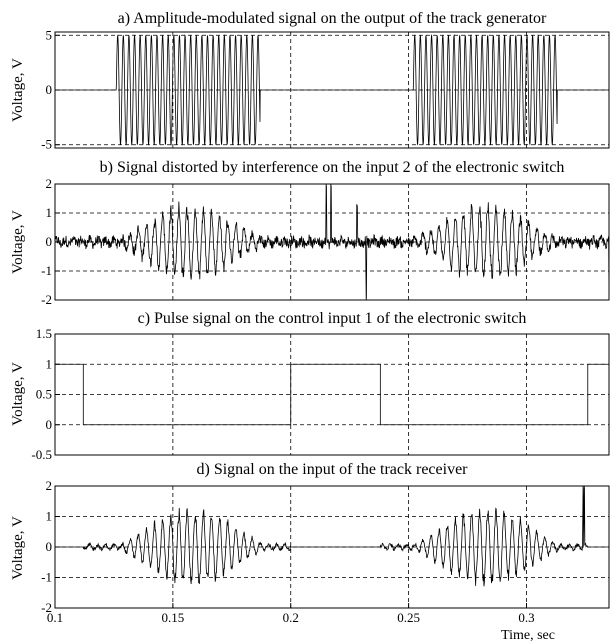  Describe the element at coordinates (49, 34) in the screenshot. I see `y-tick-label: 5` at that location.